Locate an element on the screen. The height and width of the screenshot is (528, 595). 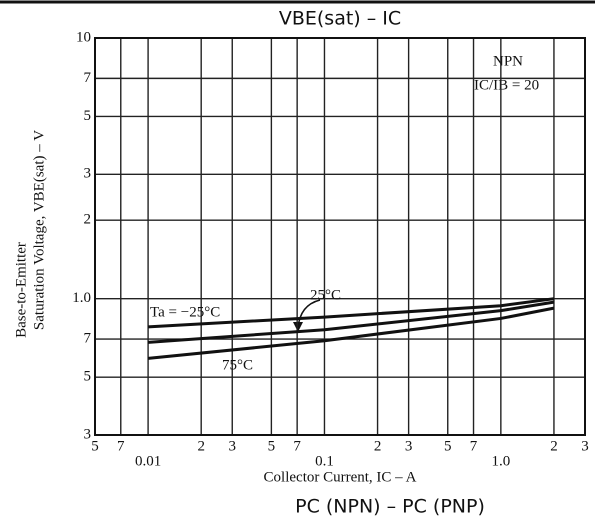
x-tick-label: 0.1 is located at coordinates (324, 461).